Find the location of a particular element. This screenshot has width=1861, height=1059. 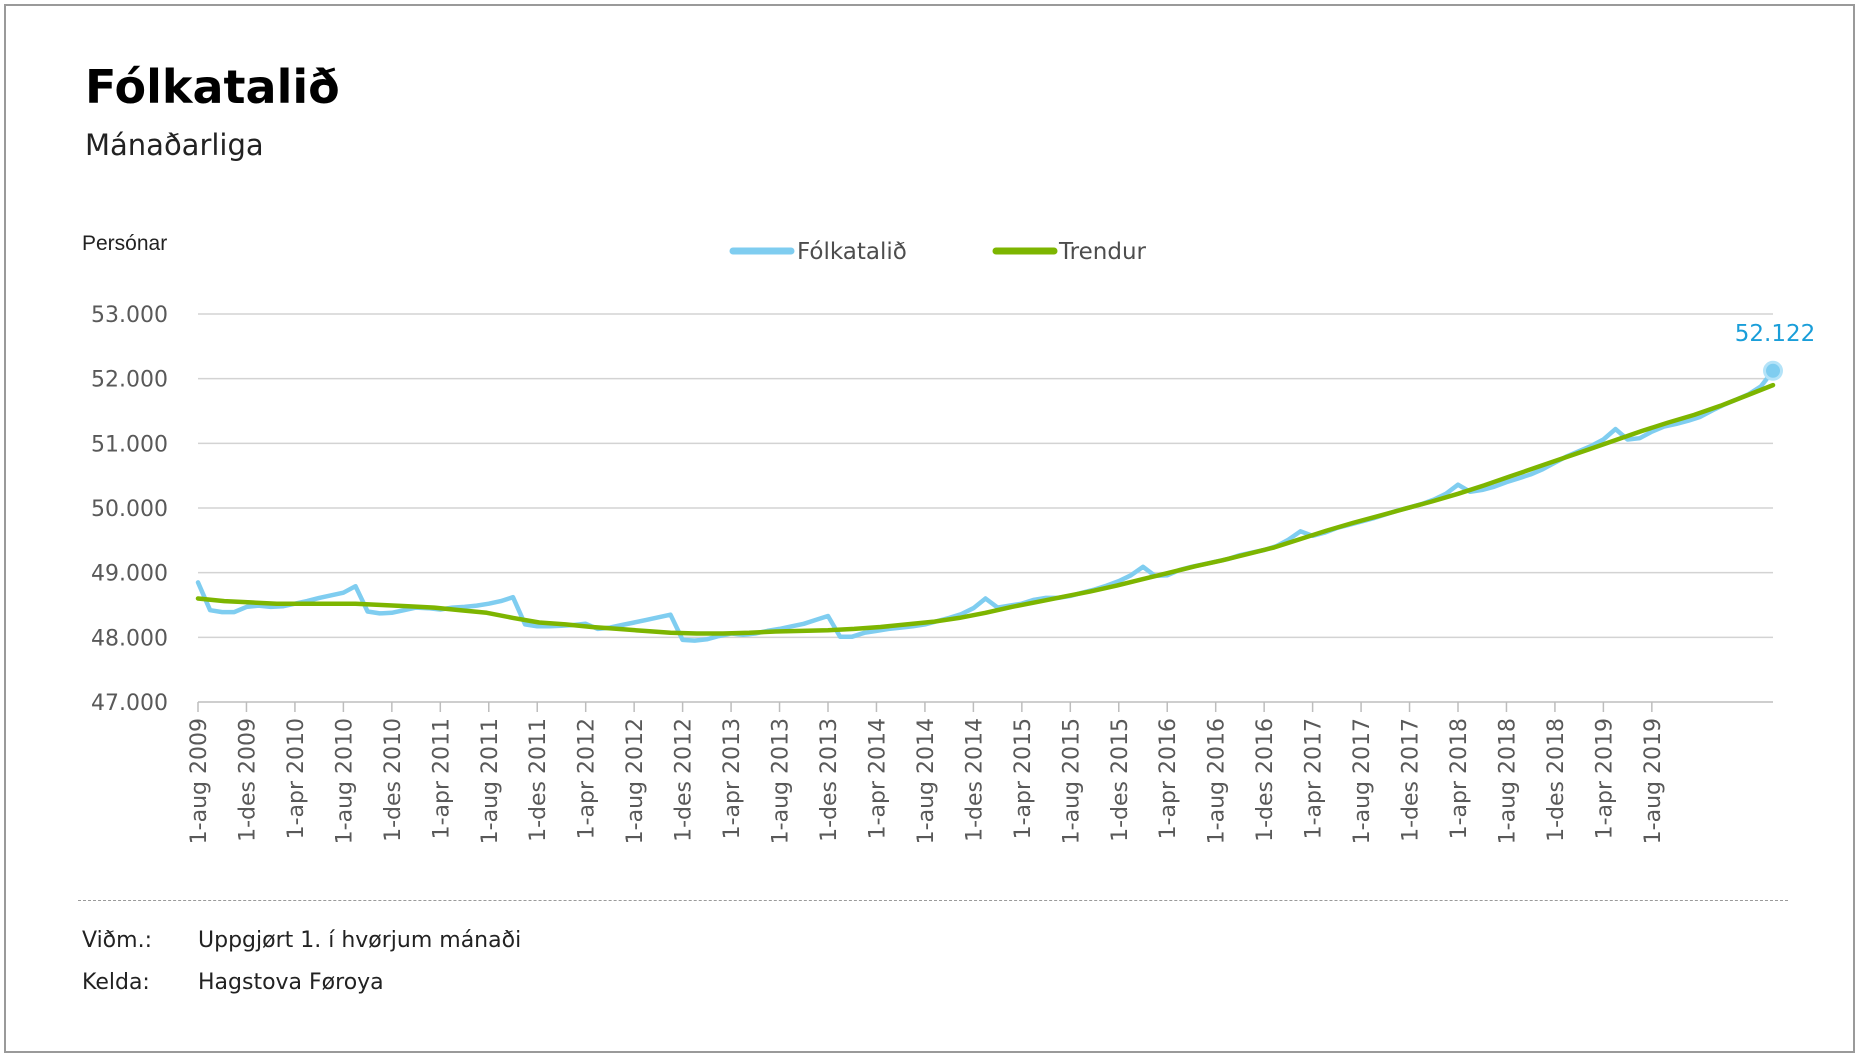

x-tick-label: 1-apr 2010 is located at coordinates (296, 778).